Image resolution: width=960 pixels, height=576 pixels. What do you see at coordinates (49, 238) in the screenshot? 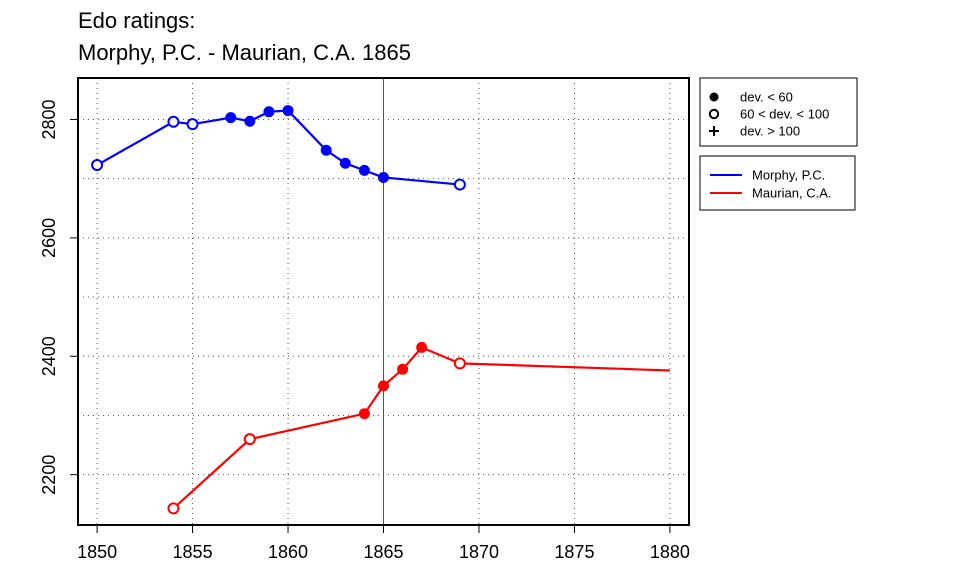
I see `y-tick-label: 2600` at bounding box center [49, 238].